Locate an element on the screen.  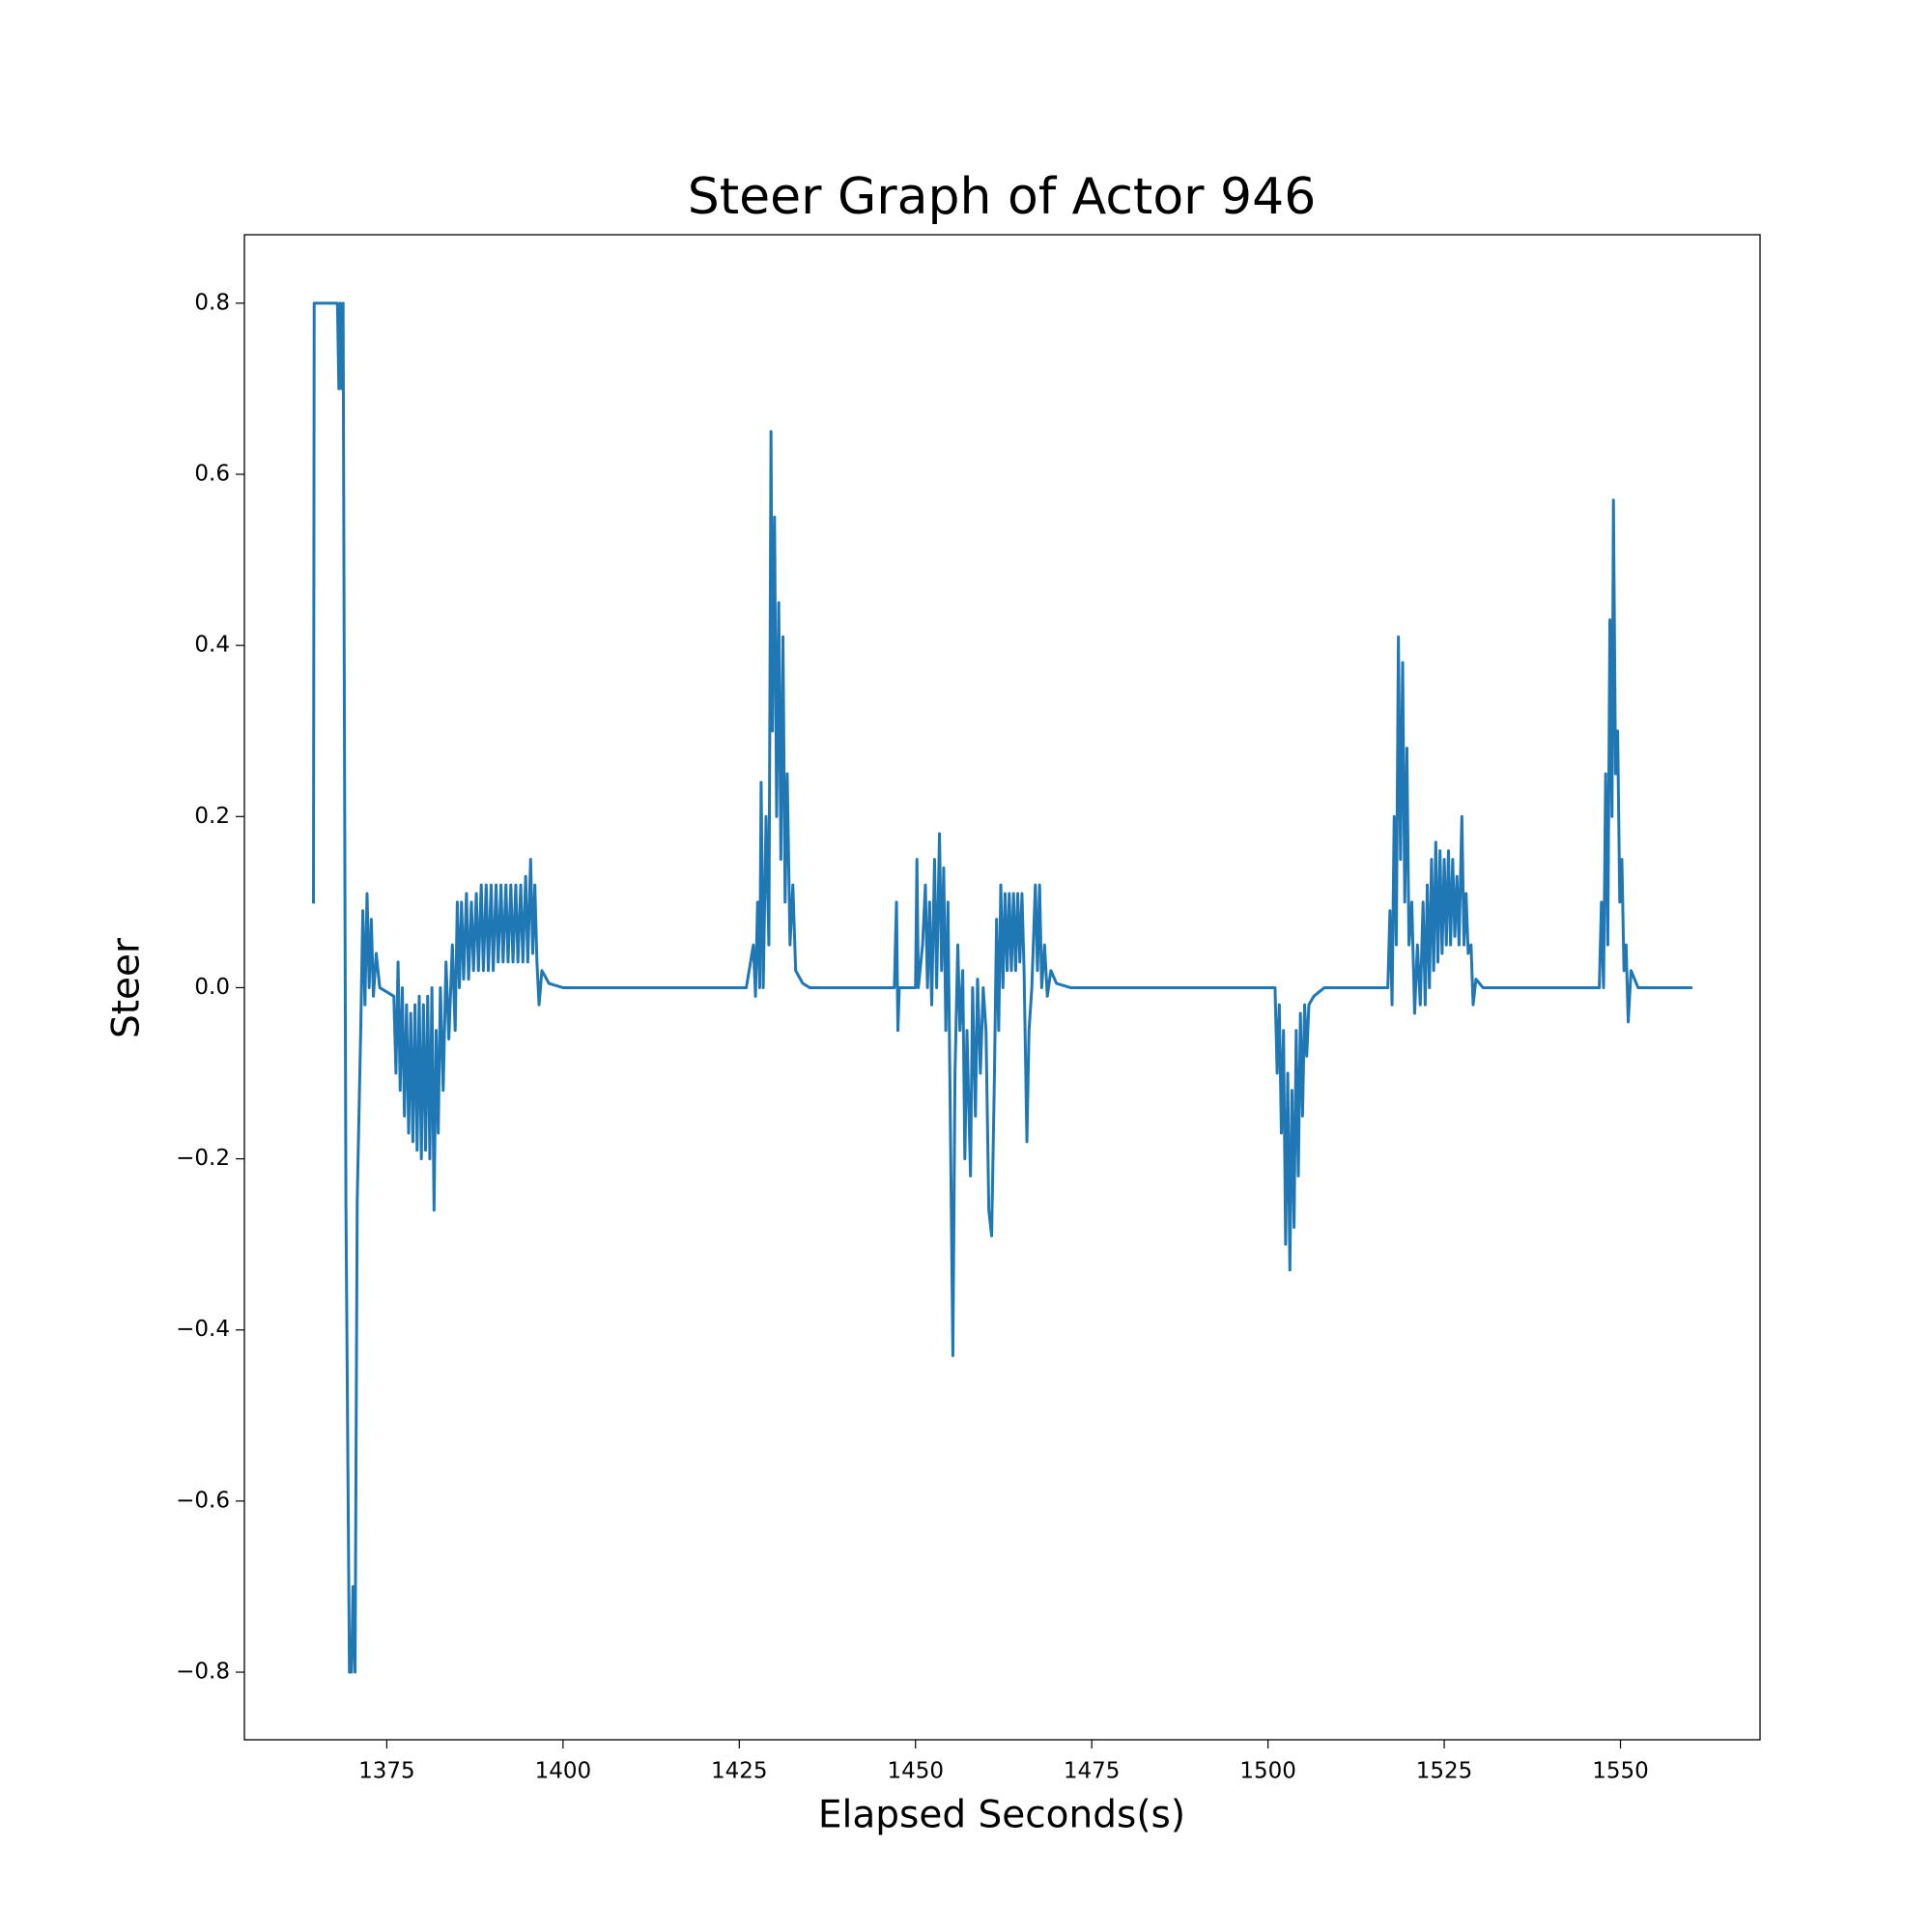
x-tick-label: 1400 is located at coordinates (563, 1771).